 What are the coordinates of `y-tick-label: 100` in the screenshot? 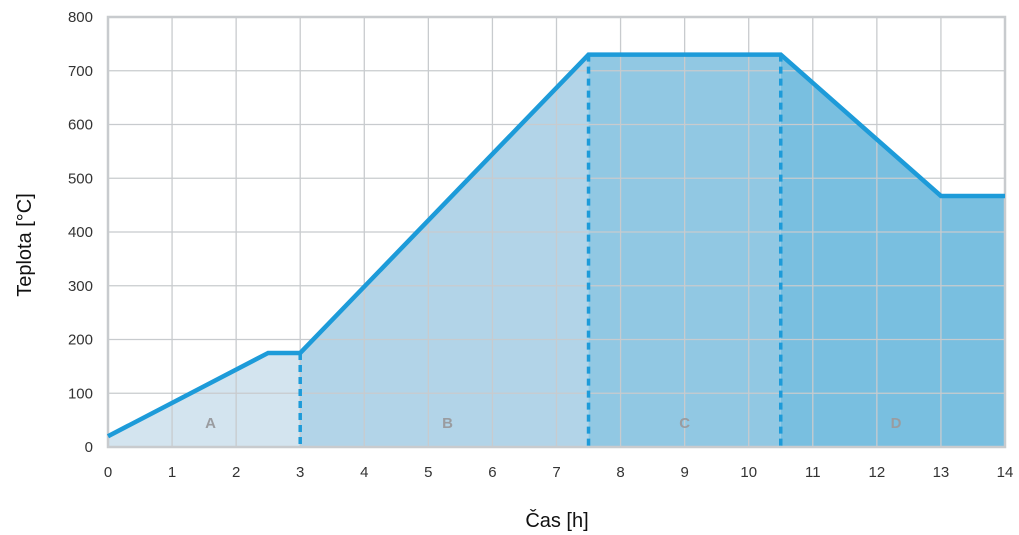 It's located at (80, 393).